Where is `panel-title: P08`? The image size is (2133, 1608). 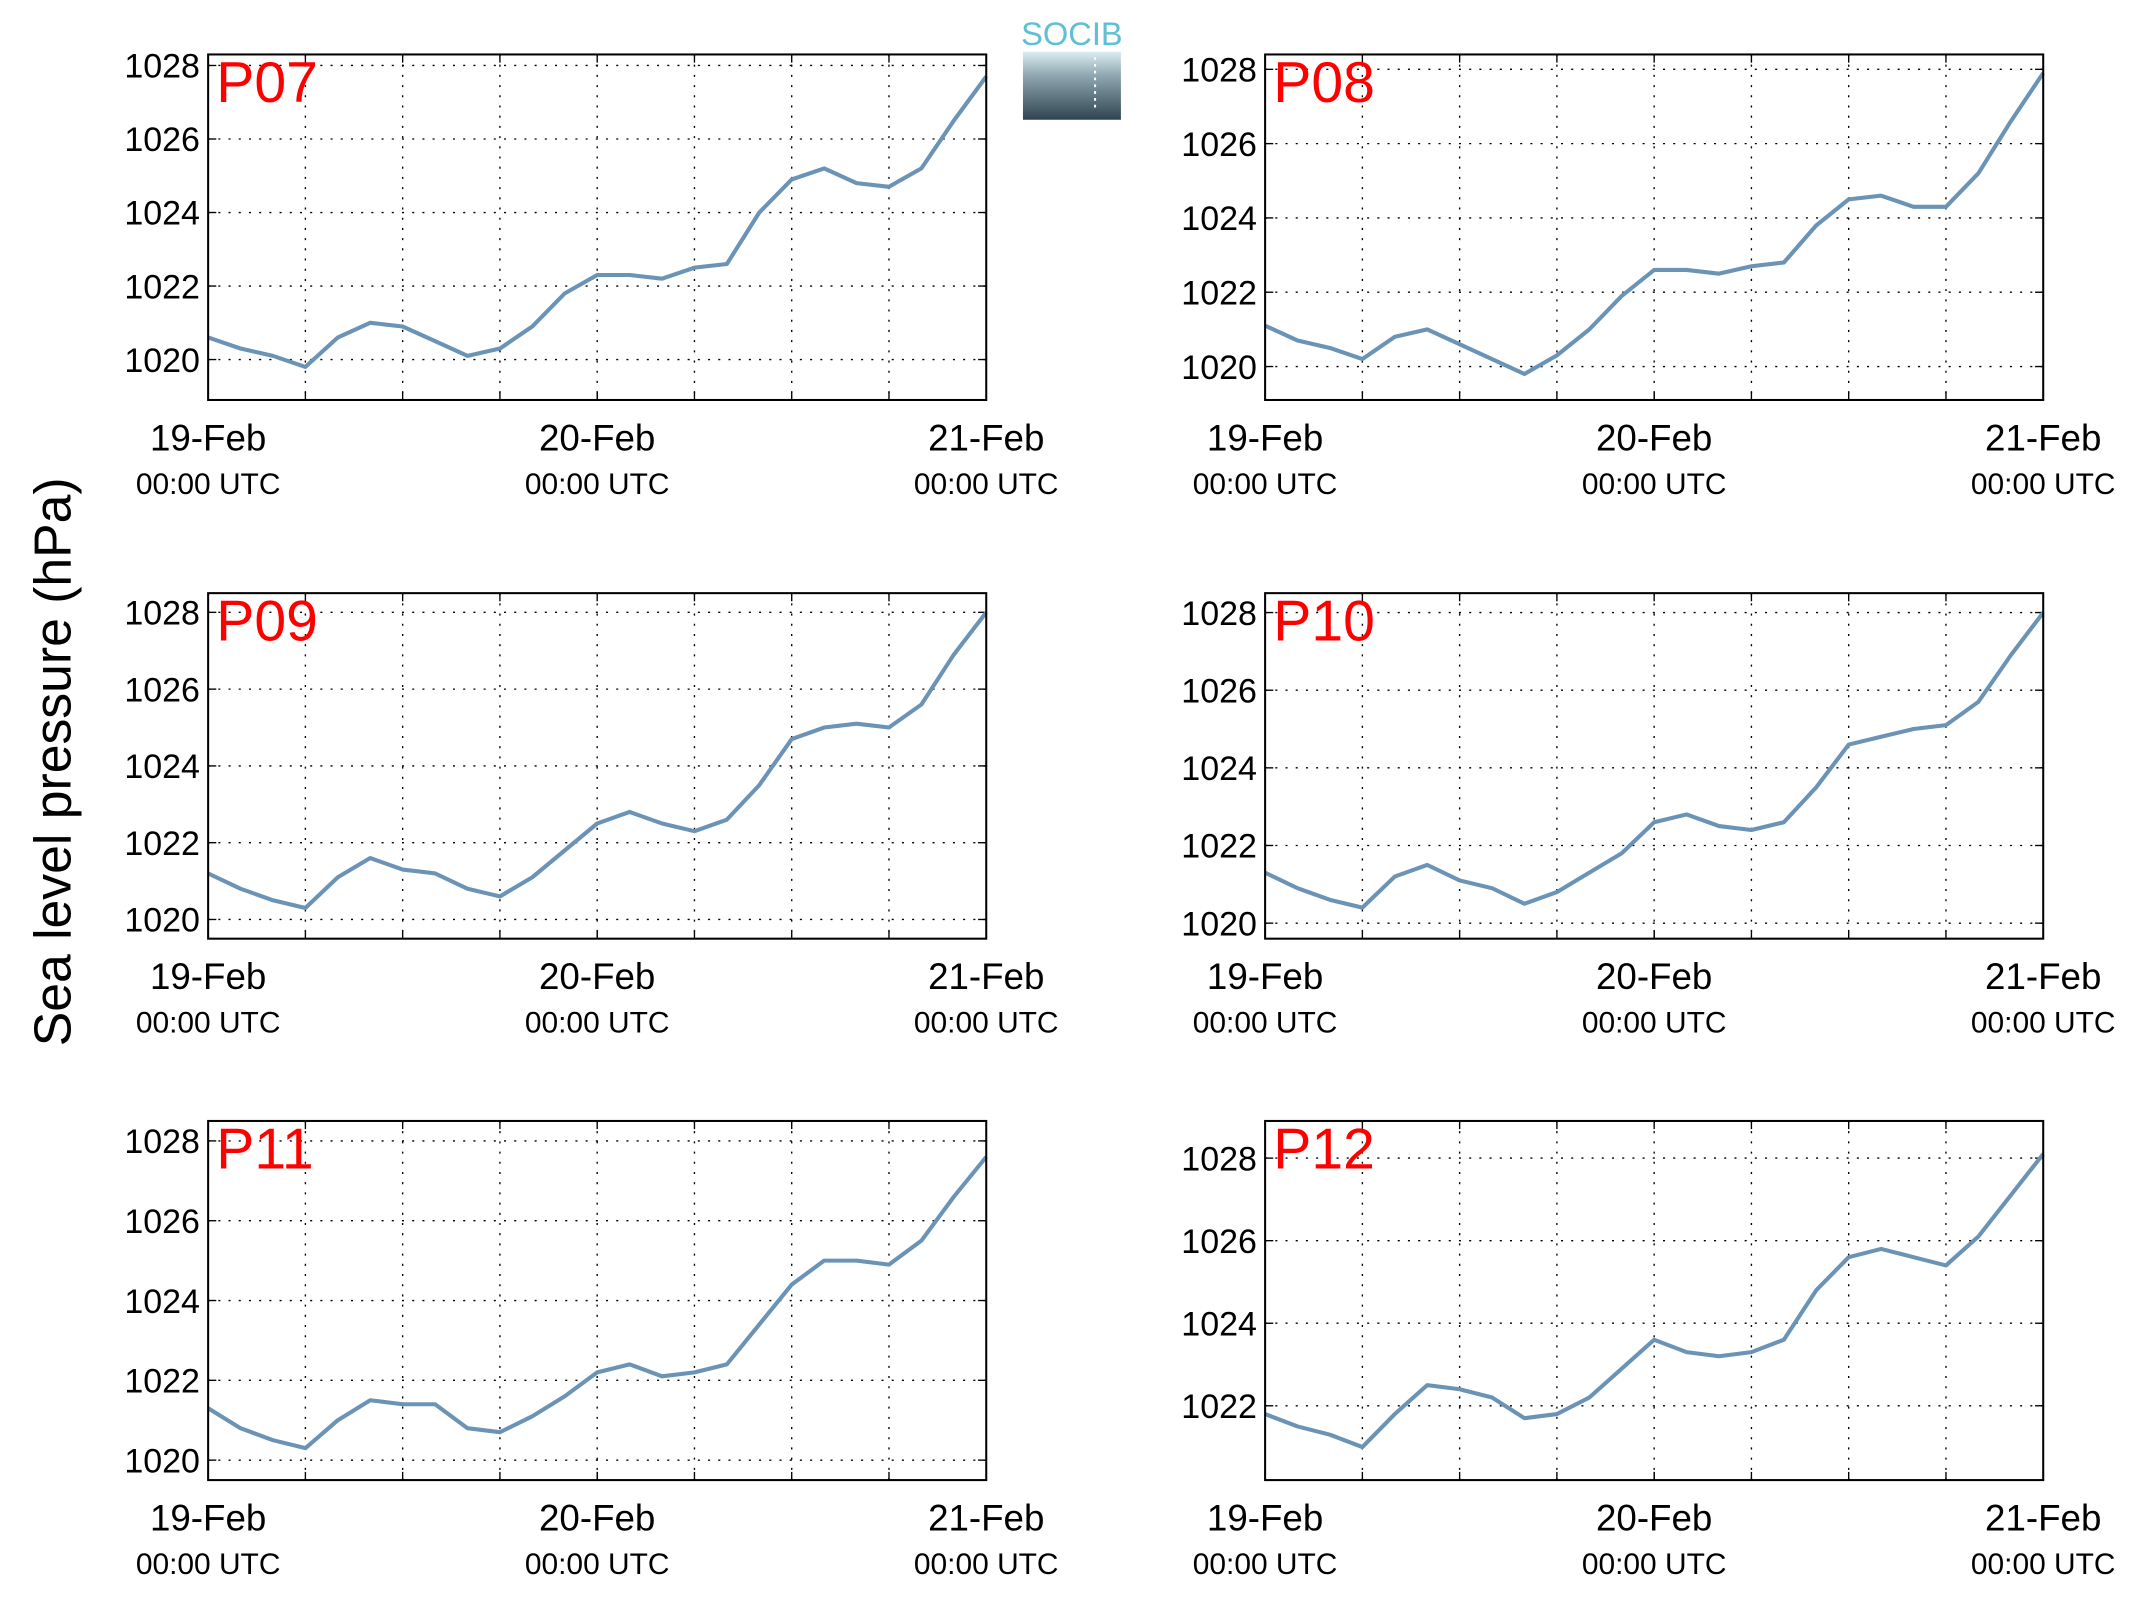 panel-title: P08 is located at coordinates (1324, 83).